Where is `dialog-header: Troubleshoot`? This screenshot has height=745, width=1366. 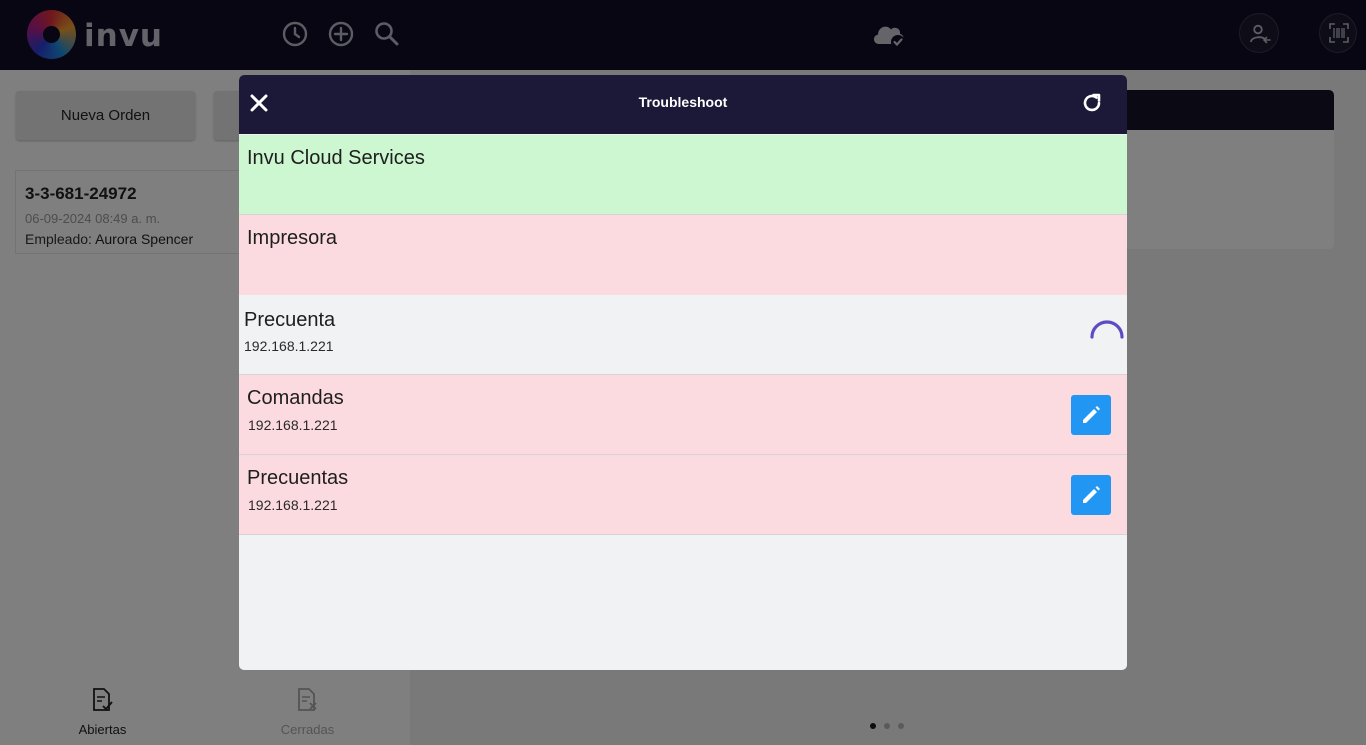
dialog-header: Troubleshoot is located at coordinates (683, 104).